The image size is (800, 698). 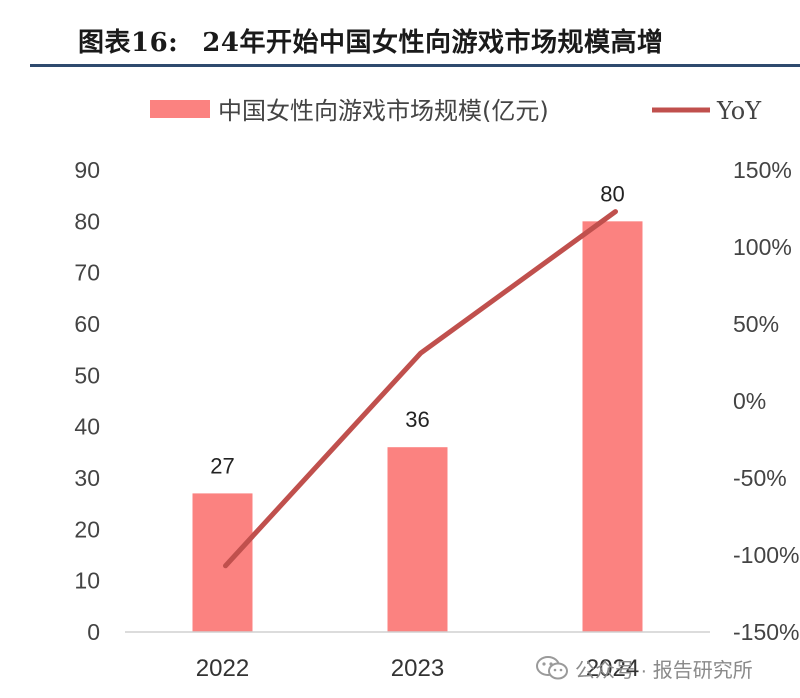 What do you see at coordinates (87, 221) in the screenshot?
I see `left-axis-tick-label: 80` at bounding box center [87, 221].